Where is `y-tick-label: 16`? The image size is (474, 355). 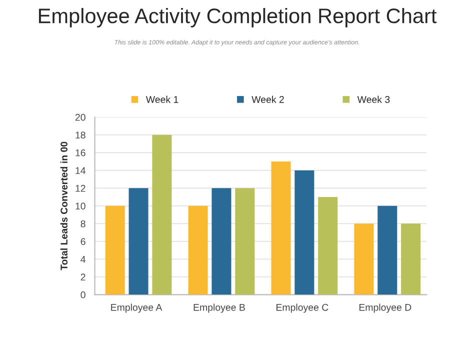
y-tick-label: 16 is located at coordinates (81, 152).